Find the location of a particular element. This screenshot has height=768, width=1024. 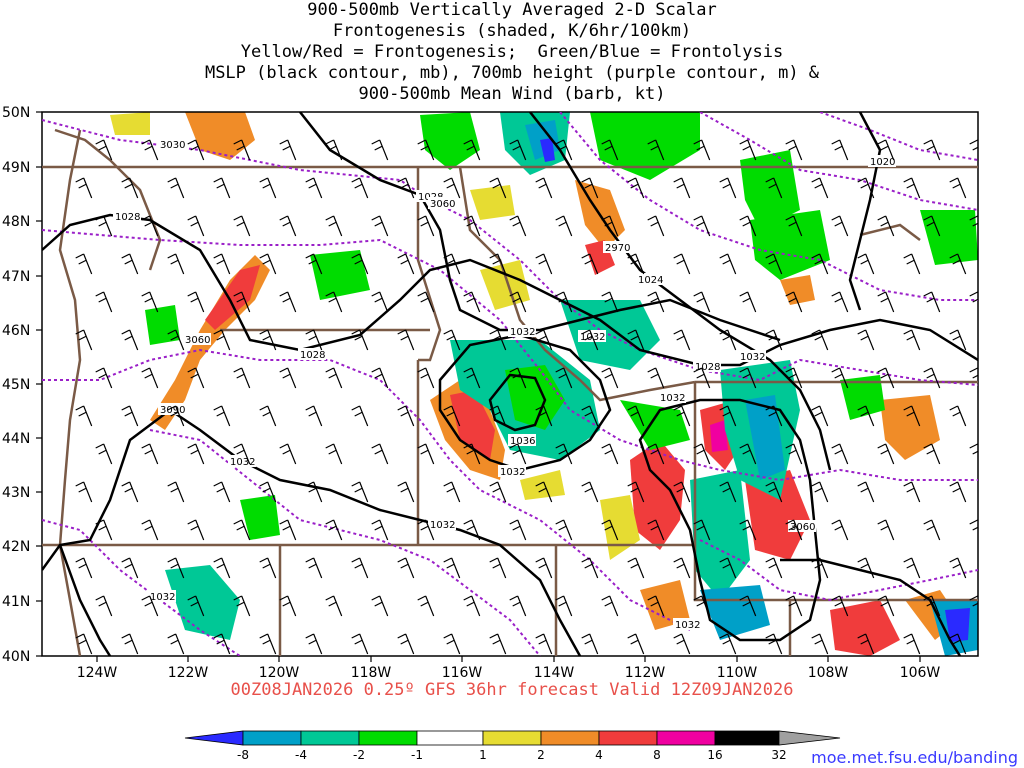

colorbar-label: 1 is located at coordinates (483, 755).